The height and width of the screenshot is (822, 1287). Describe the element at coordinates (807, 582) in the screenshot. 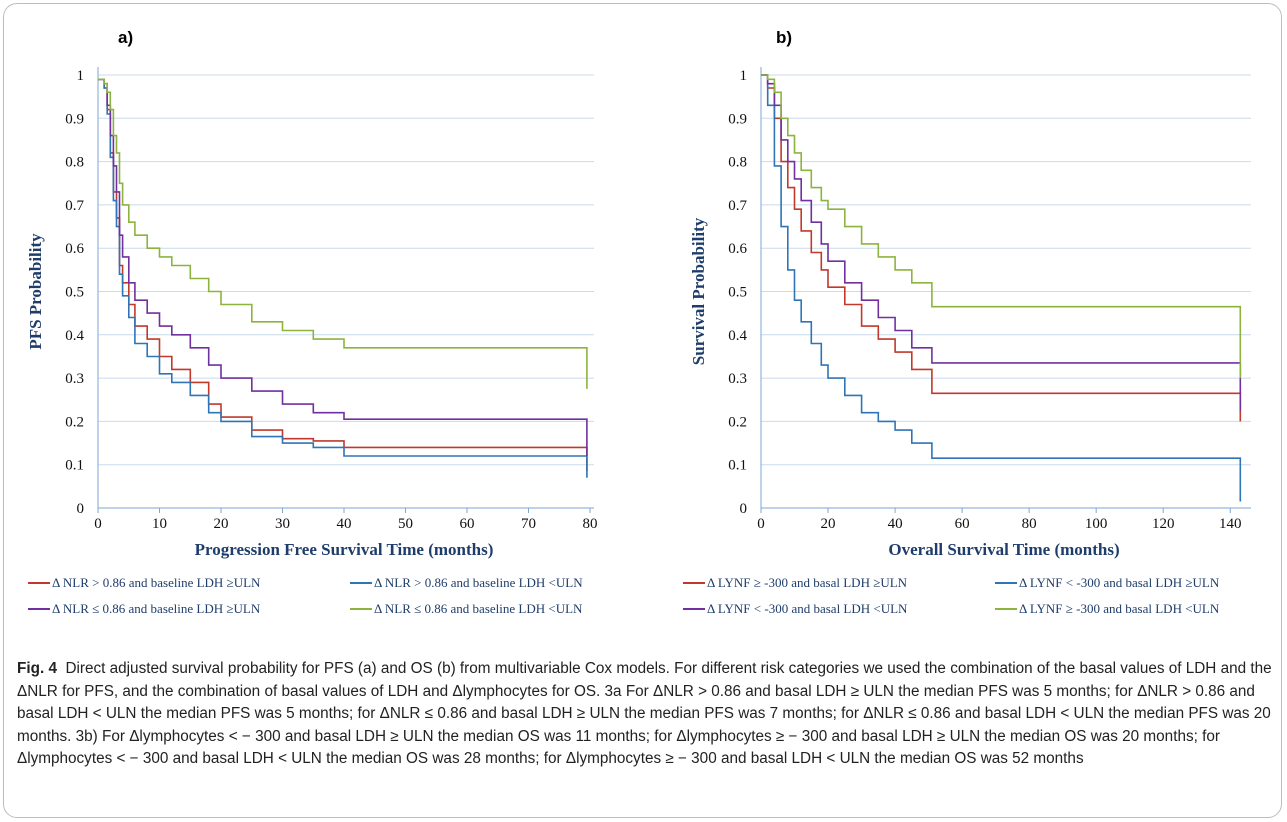

I see `legend-label: Δ LYNF ≥ -300 and basal LDH ≥ULN` at that location.